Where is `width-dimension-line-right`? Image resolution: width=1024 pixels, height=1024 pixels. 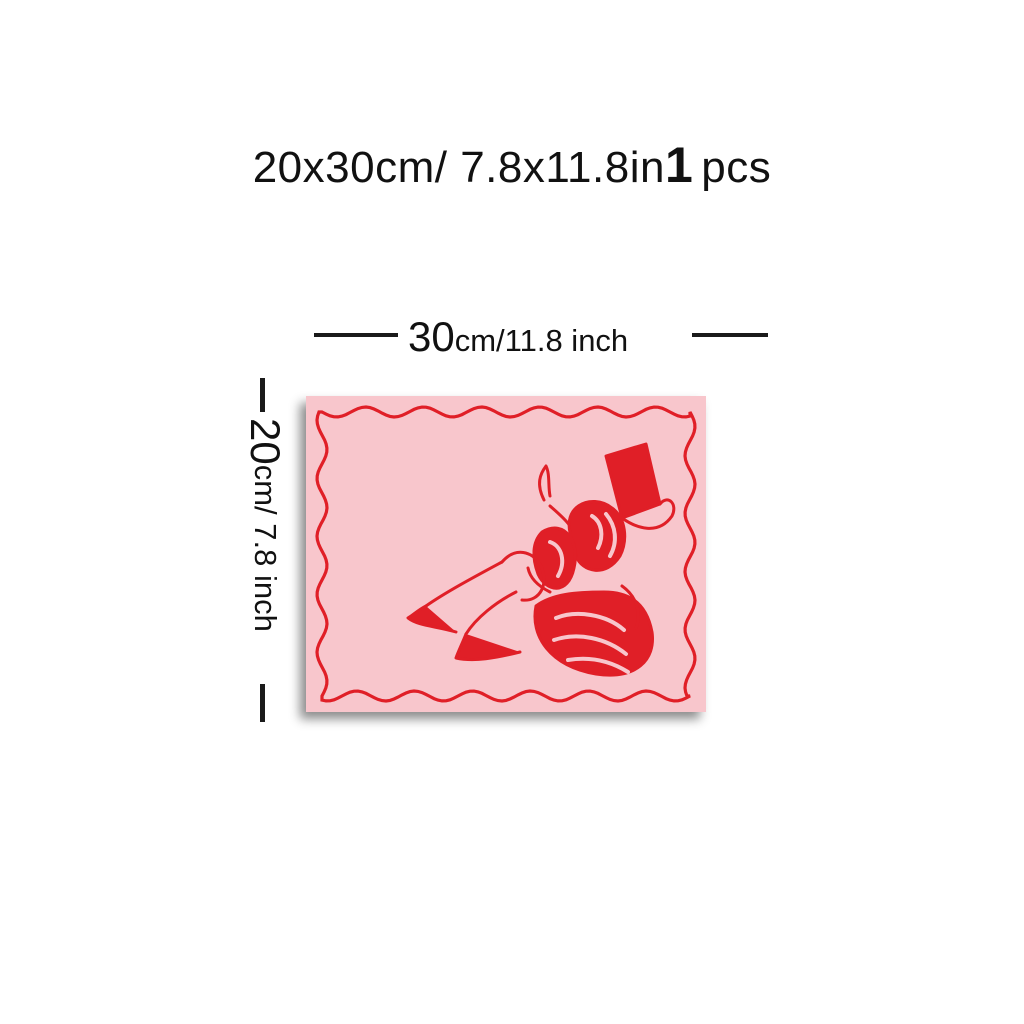
width-dimension-line-right is located at coordinates (730, 335).